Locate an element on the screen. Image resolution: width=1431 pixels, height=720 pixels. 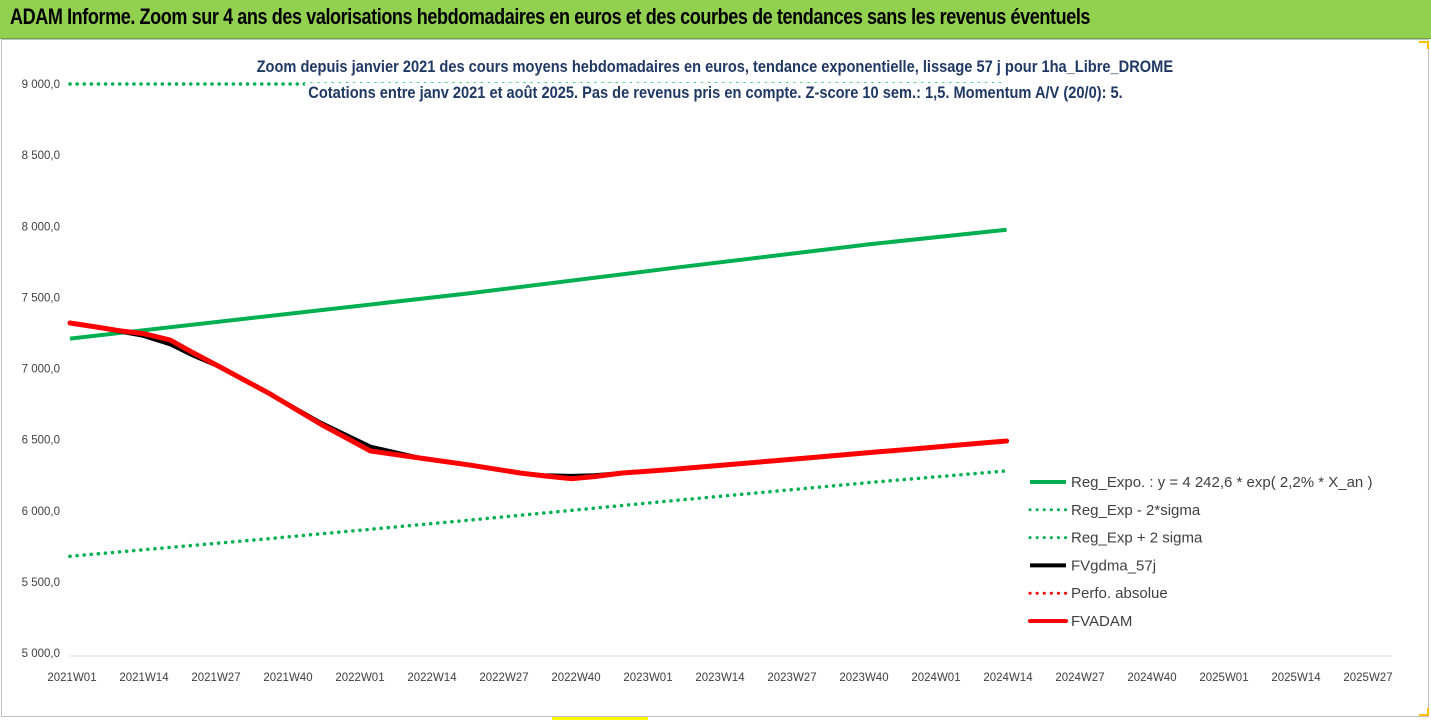
x-tick-label: 2025W14 is located at coordinates (1296, 678).